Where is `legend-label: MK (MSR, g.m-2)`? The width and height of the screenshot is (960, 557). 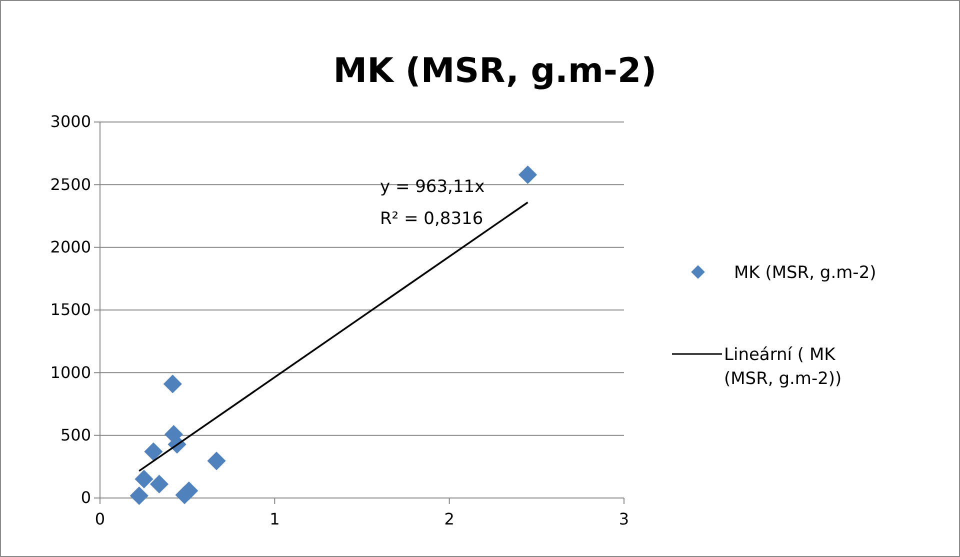
legend-label: MK (MSR, g.m-2) is located at coordinates (805, 273).